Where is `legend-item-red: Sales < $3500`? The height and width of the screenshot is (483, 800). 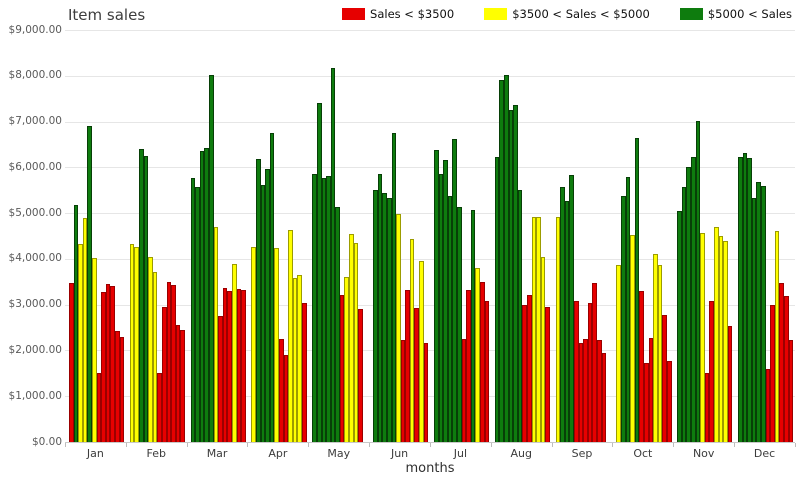
legend-item-red: Sales < $3500 is located at coordinates (398, 14).